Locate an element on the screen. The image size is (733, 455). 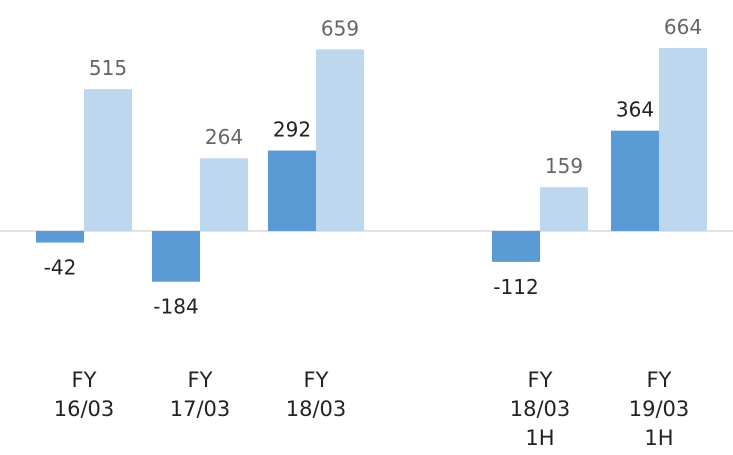
value-label: -112 is located at coordinates (515, 287).